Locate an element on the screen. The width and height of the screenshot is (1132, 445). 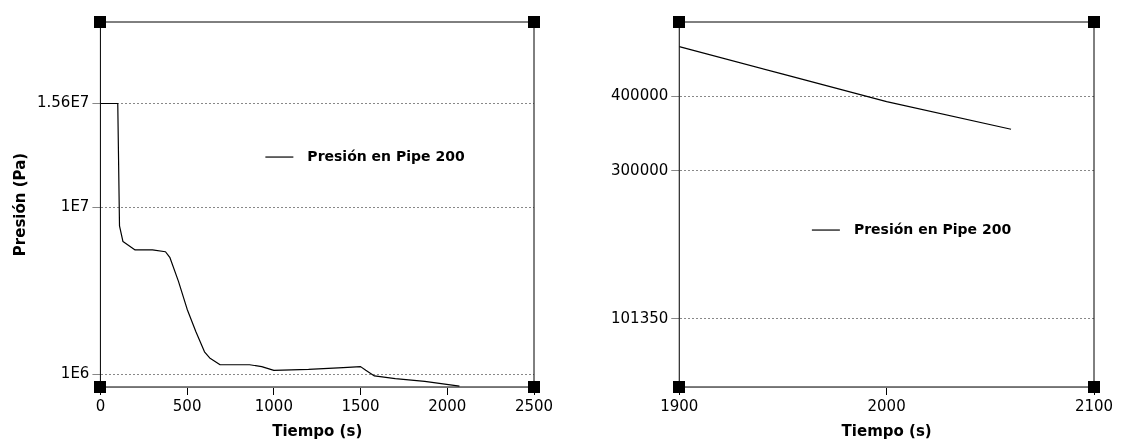
x-tick-label: 500 is located at coordinates (187, 405).